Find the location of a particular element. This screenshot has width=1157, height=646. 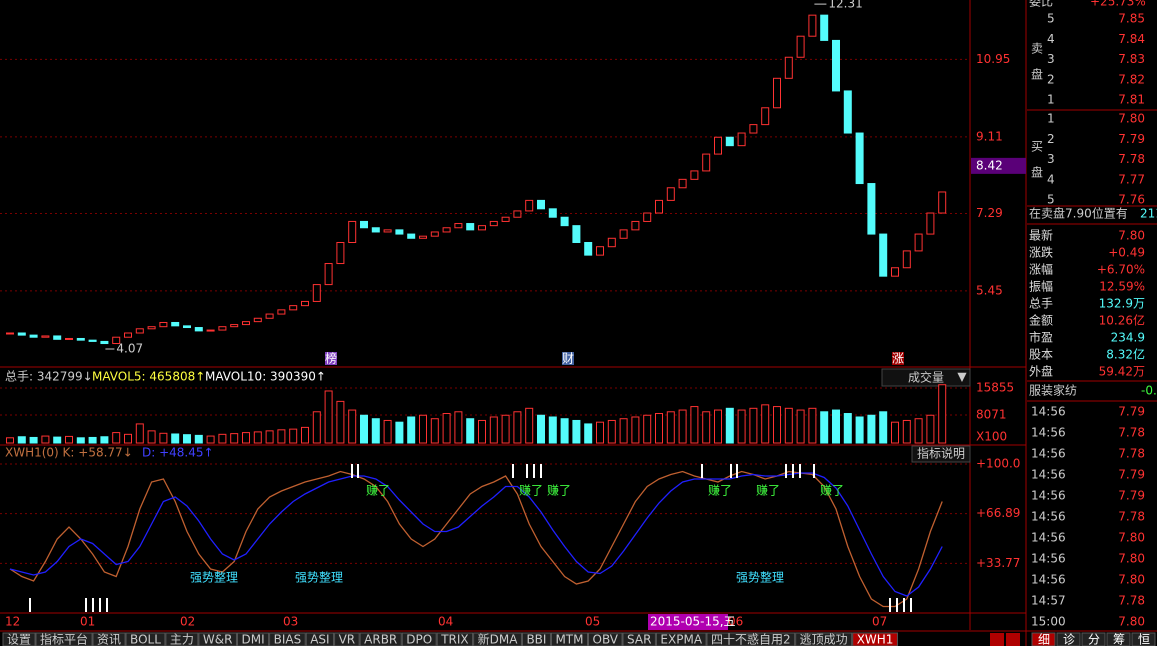

consolidation-label: 强势整理 is located at coordinates (760, 577).